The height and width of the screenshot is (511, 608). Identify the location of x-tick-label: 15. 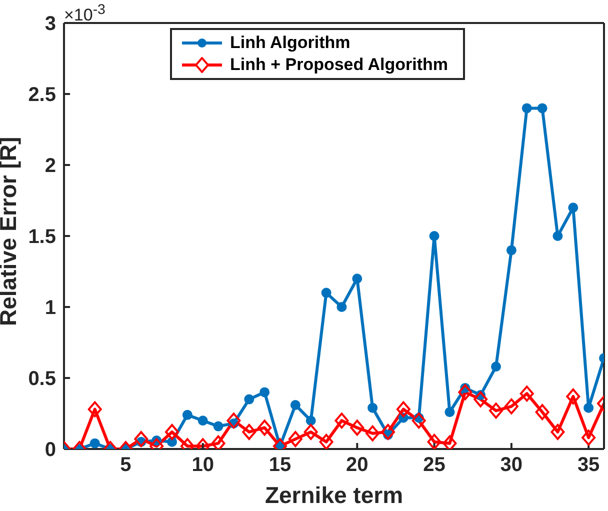
(280, 465).